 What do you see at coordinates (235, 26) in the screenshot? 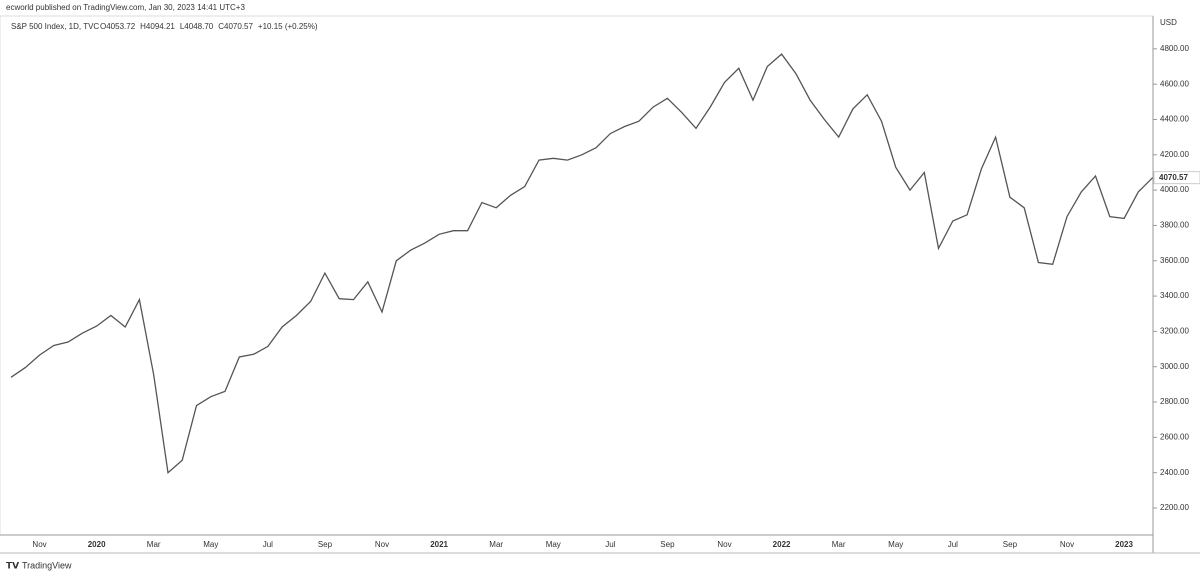
I see `legend-value: C4070.57` at bounding box center [235, 26].